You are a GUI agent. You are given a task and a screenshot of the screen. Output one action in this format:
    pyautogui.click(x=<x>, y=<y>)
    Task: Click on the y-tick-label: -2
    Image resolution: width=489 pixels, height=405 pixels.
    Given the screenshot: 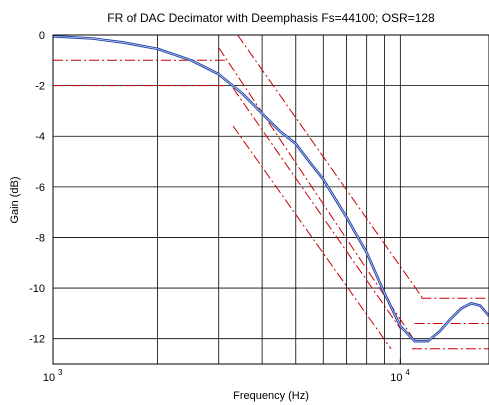 What is the action you would take?
    pyautogui.click(x=40, y=87)
    